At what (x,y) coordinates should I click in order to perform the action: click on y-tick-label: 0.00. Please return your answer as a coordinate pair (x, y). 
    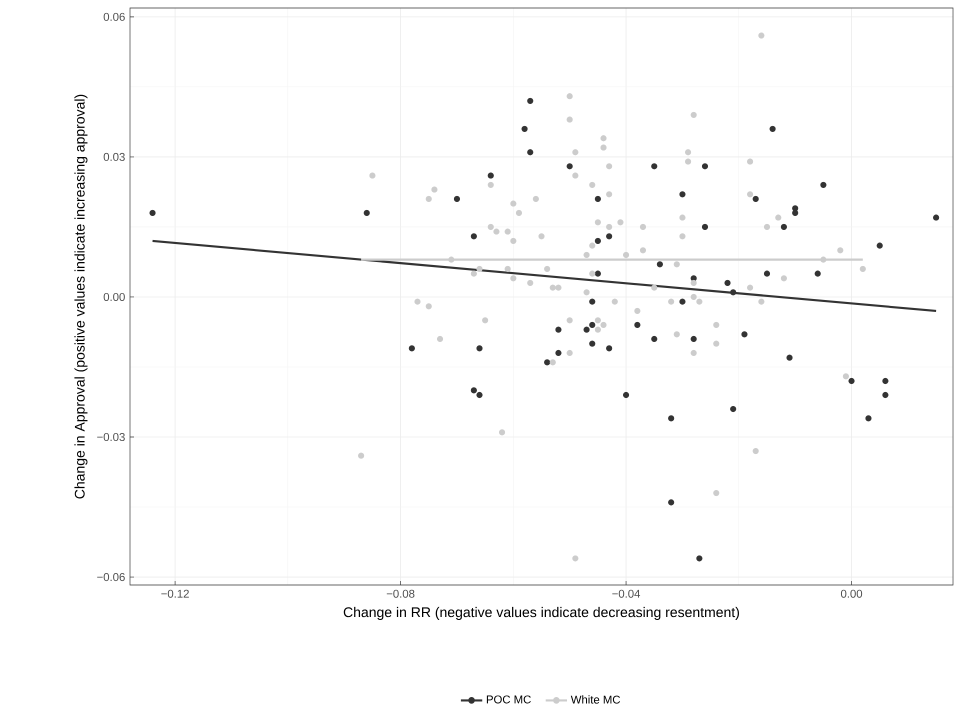
    Looking at the image, I should click on (114, 296).